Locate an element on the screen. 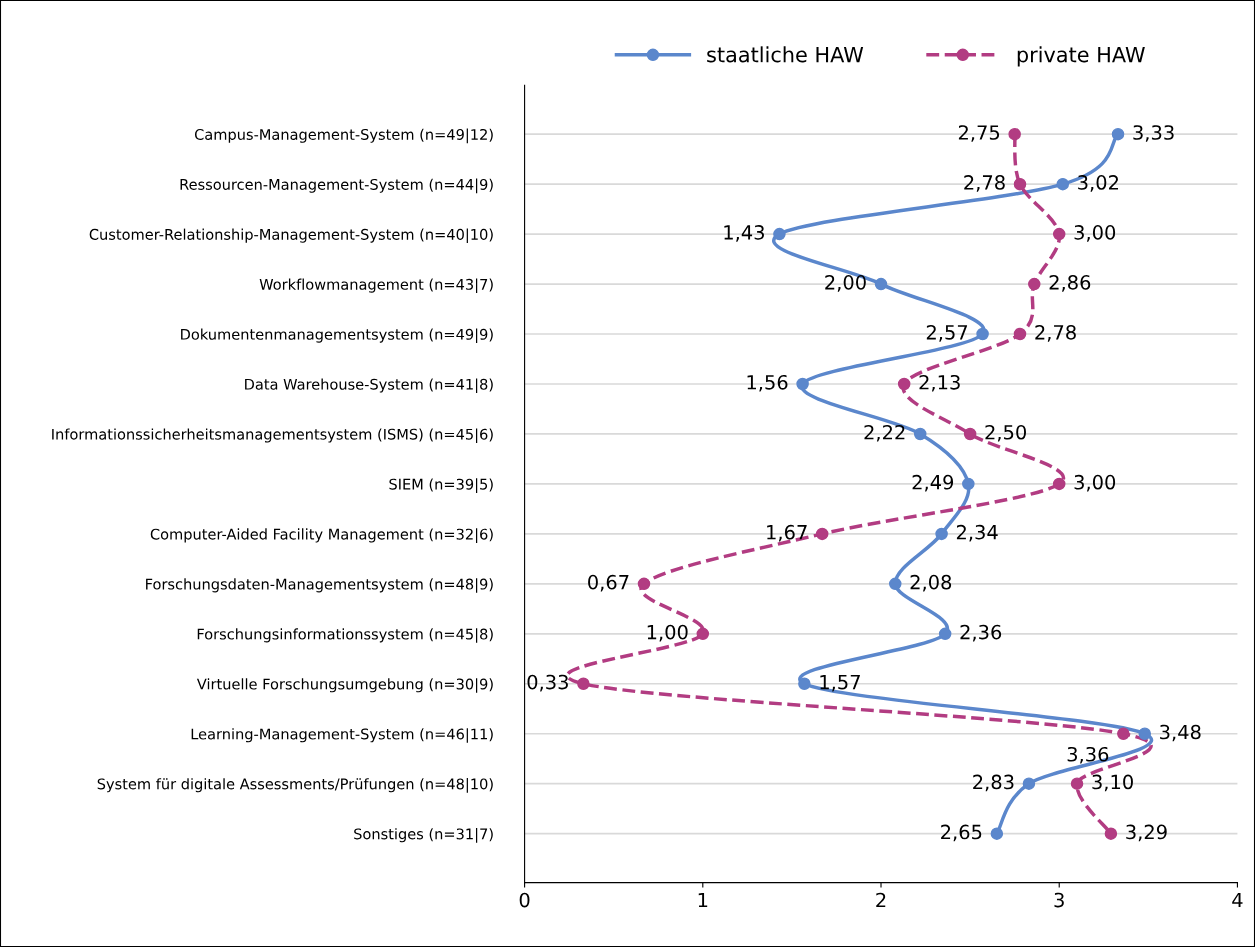 The height and width of the screenshot is (947, 1255). data-label: 2,50 is located at coordinates (1006, 433).